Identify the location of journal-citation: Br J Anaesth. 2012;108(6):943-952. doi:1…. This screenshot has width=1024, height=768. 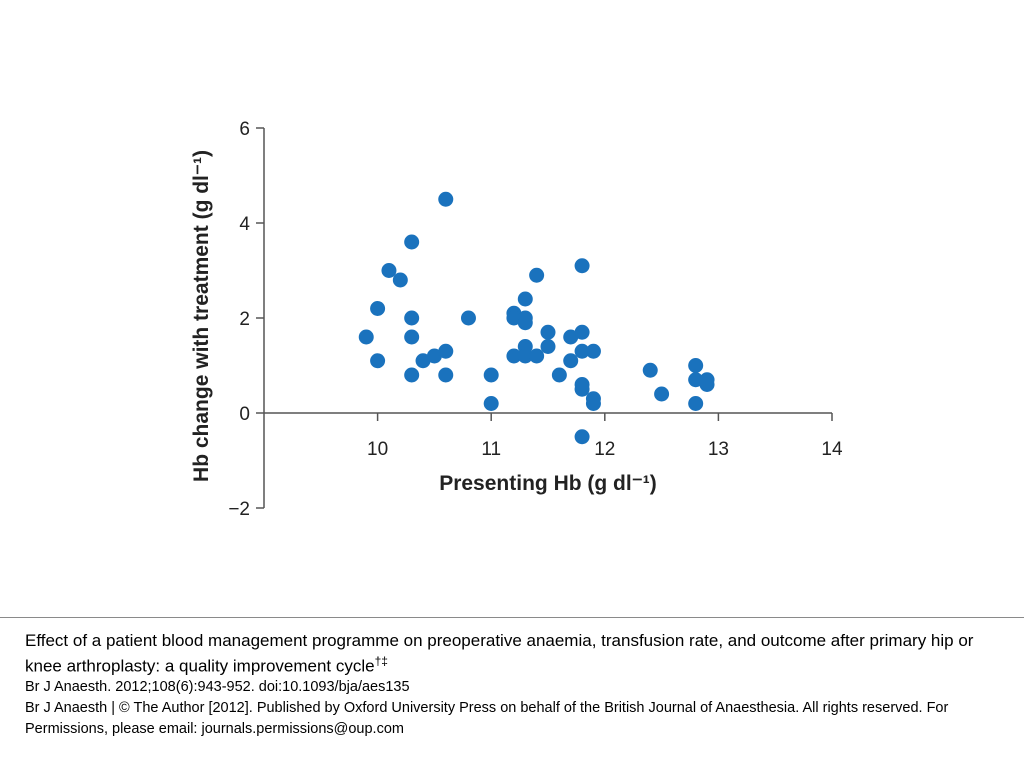
(217, 686).